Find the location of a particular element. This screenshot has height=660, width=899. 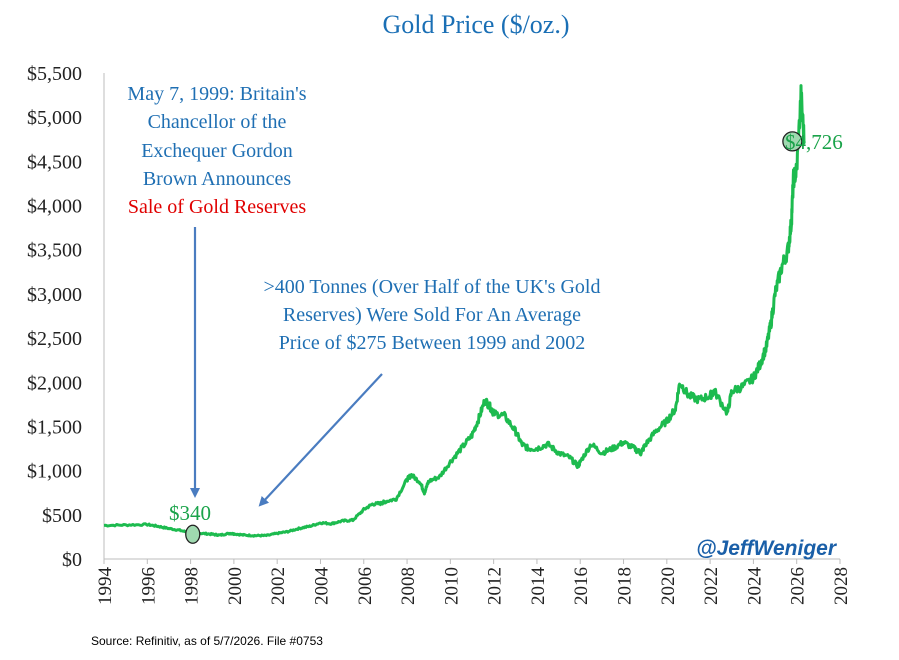

y-tick-label: $2,000 is located at coordinates (54, 383).